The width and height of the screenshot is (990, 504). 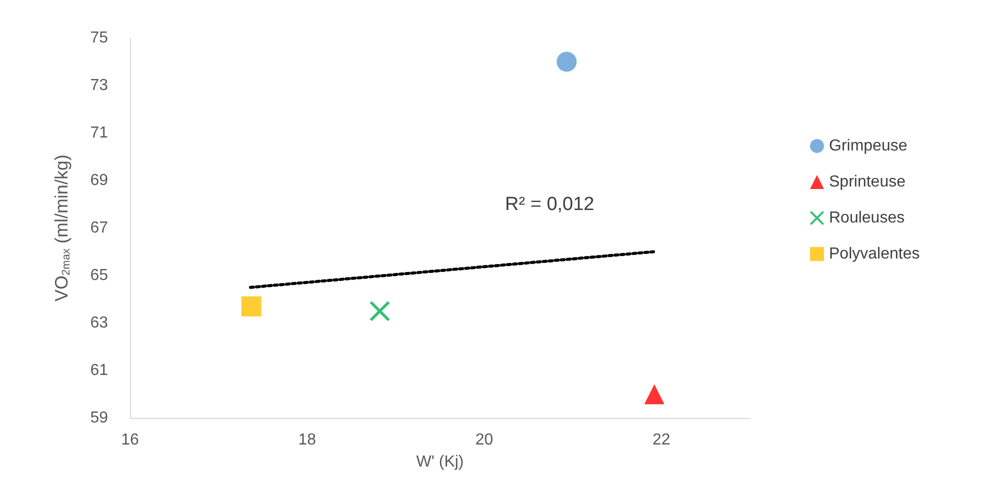 What do you see at coordinates (130, 440) in the screenshot?
I see `x-tick-label: 16` at bounding box center [130, 440].